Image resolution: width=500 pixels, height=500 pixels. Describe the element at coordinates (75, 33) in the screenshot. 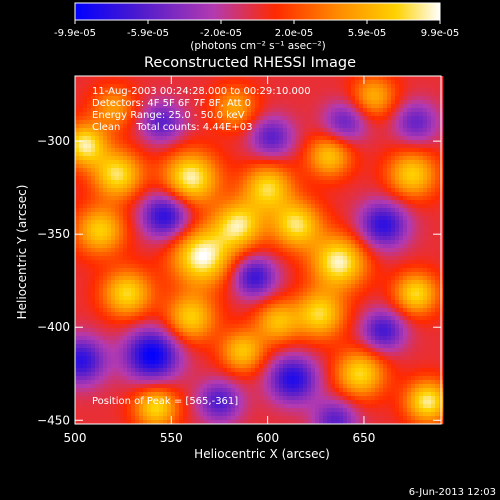

I see `colorbar-tick-label: -9.9e-05` at that location.